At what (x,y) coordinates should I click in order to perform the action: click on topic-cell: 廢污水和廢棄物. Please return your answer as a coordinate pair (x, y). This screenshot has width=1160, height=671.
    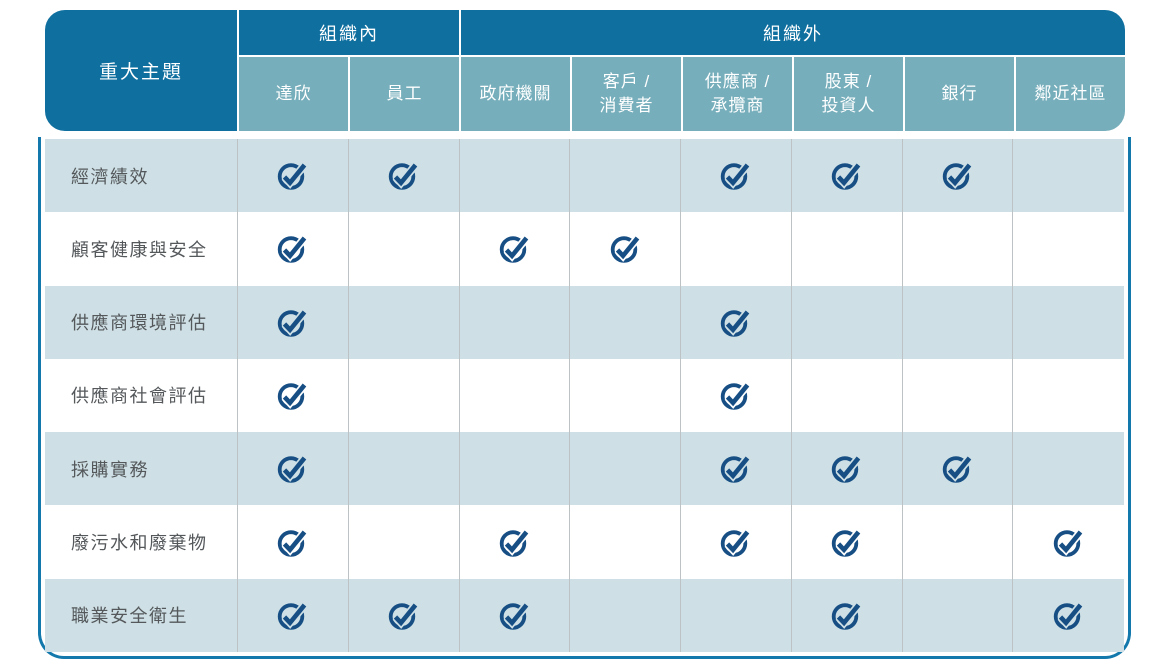
    Looking at the image, I should click on (141, 542).